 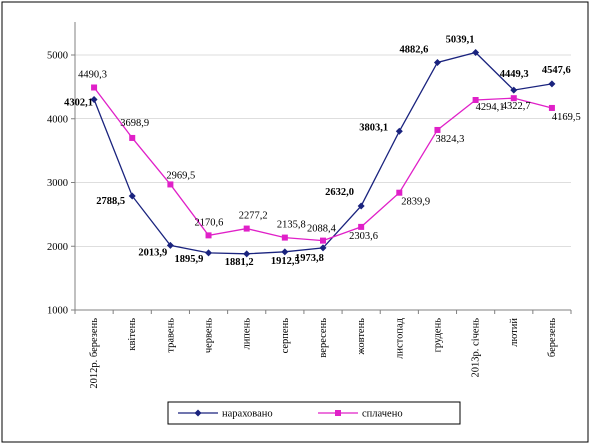 What do you see at coordinates (94, 353) in the screenshot?
I see `x-tick-label: 2012р. березень` at bounding box center [94, 353].